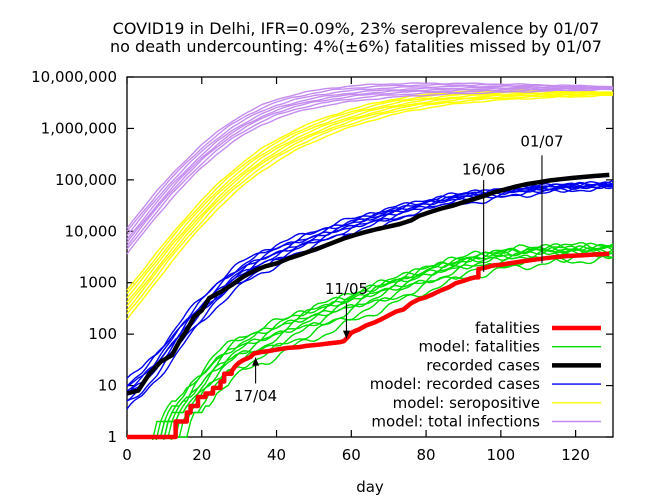  Describe the element at coordinates (370, 487) in the screenshot. I see `x-axis-title: day` at that location.